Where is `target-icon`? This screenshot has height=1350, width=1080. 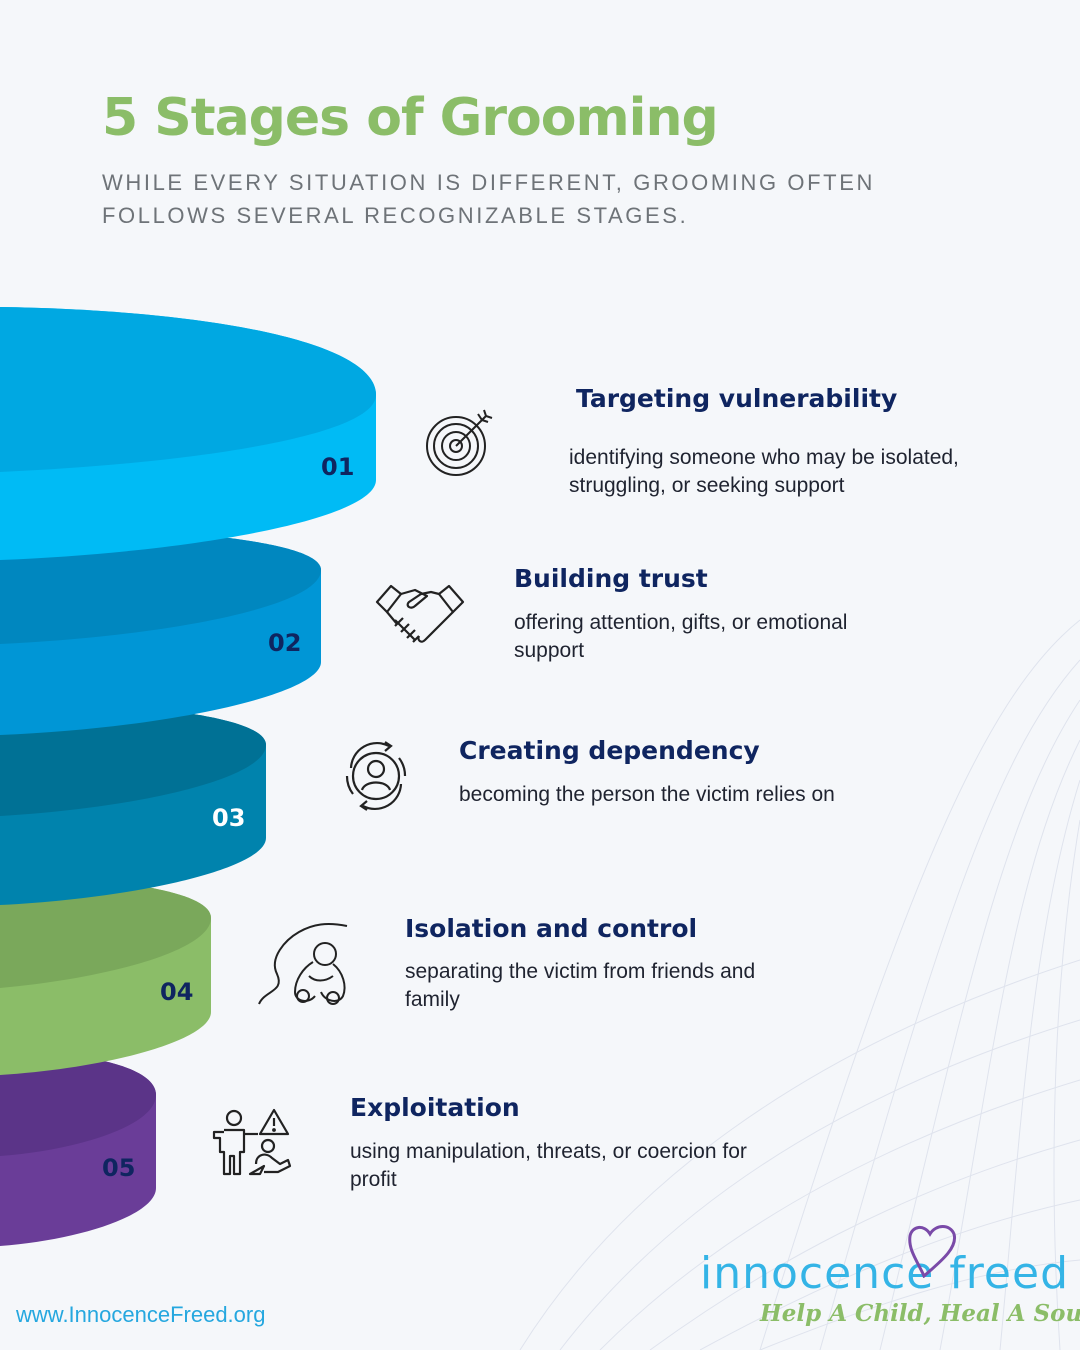
target-icon is located at coordinates (459, 442).